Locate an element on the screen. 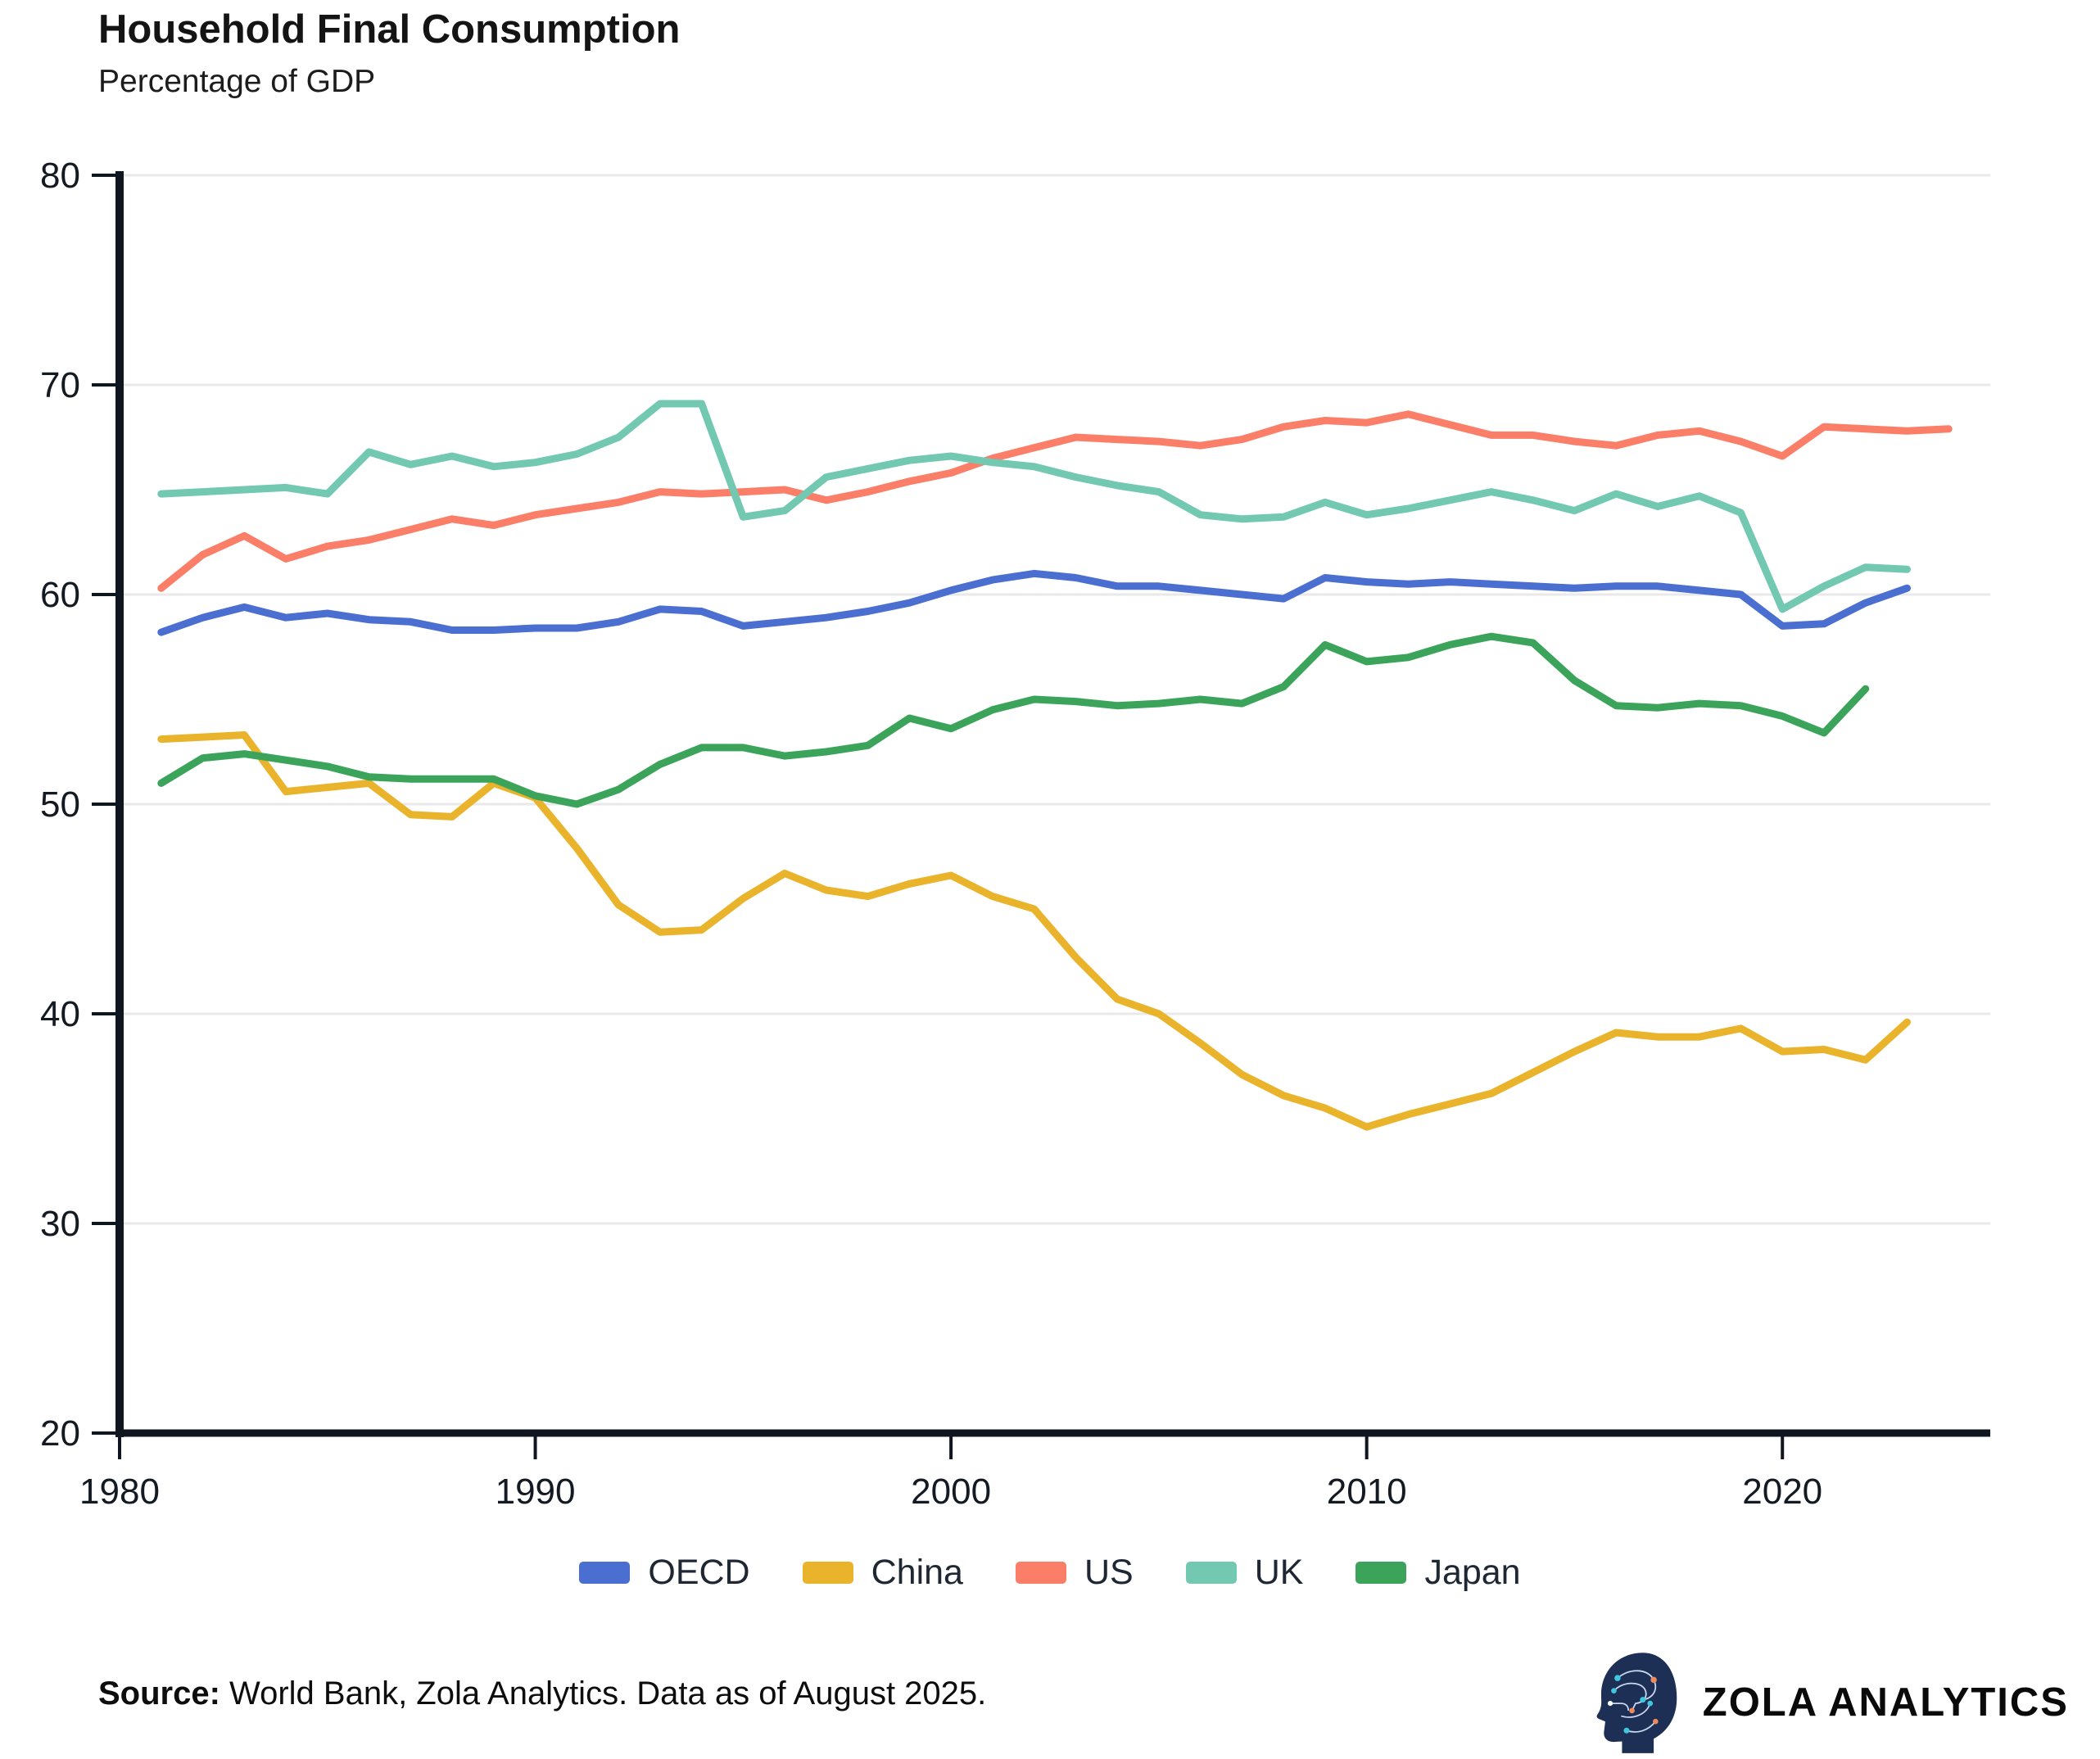 This screenshot has height=1759, width=2100. x-tick-label-2020: 2020 is located at coordinates (1782, 1492).